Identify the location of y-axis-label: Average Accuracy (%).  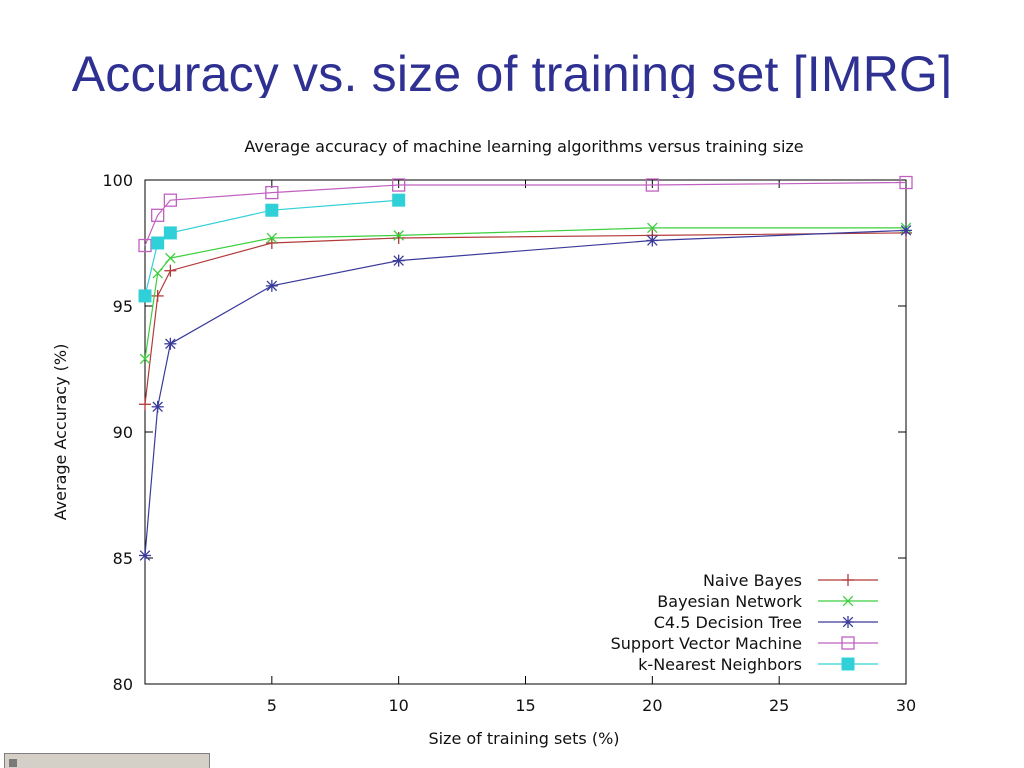
(60, 432).